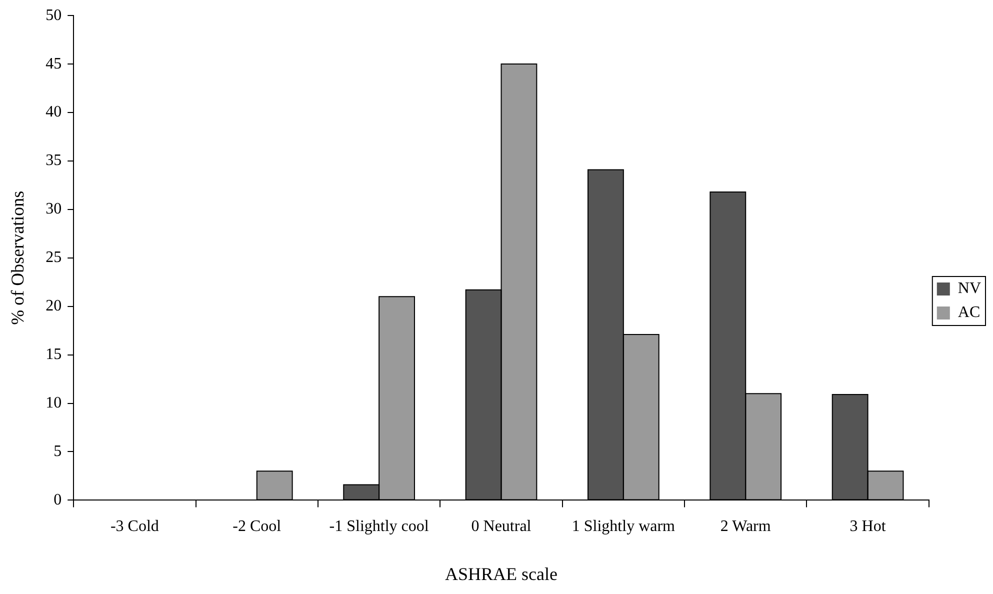 The width and height of the screenshot is (993, 594). I want to click on x-tick-label: 3 Hot, so click(868, 527).